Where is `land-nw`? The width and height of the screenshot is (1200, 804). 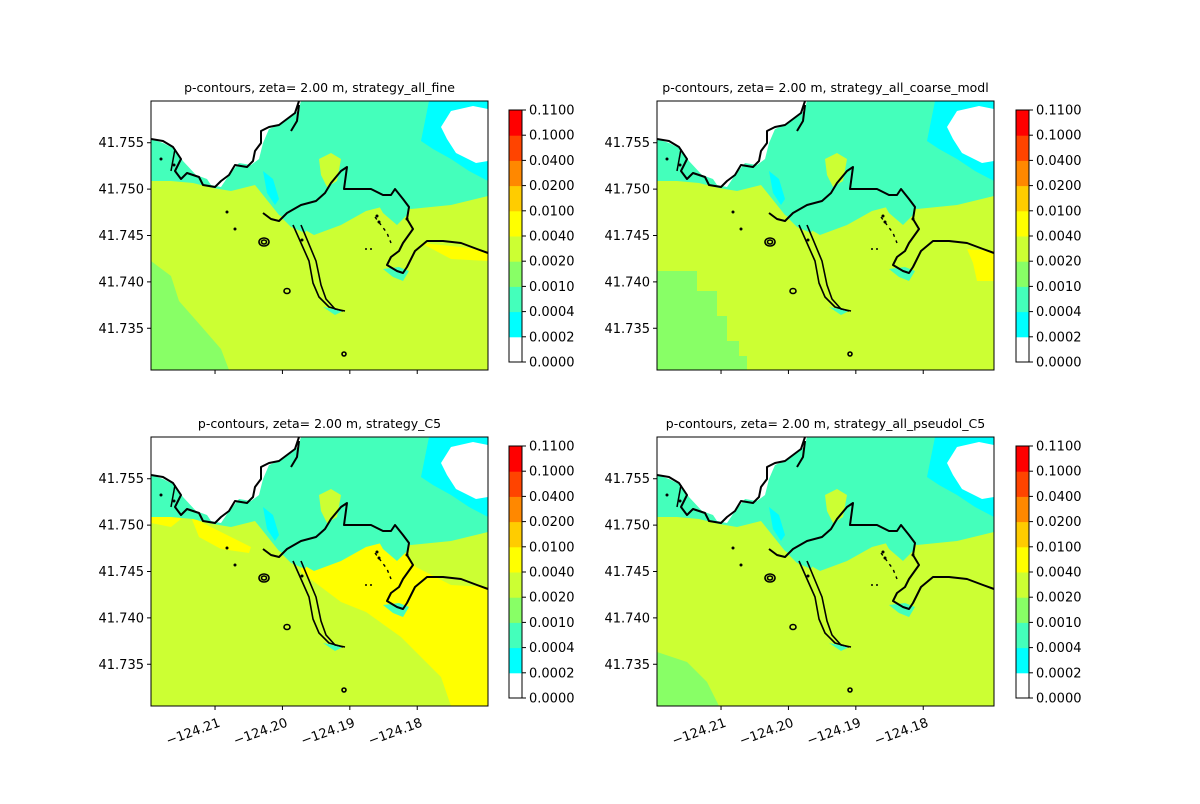 land-nw is located at coordinates (226, 480).